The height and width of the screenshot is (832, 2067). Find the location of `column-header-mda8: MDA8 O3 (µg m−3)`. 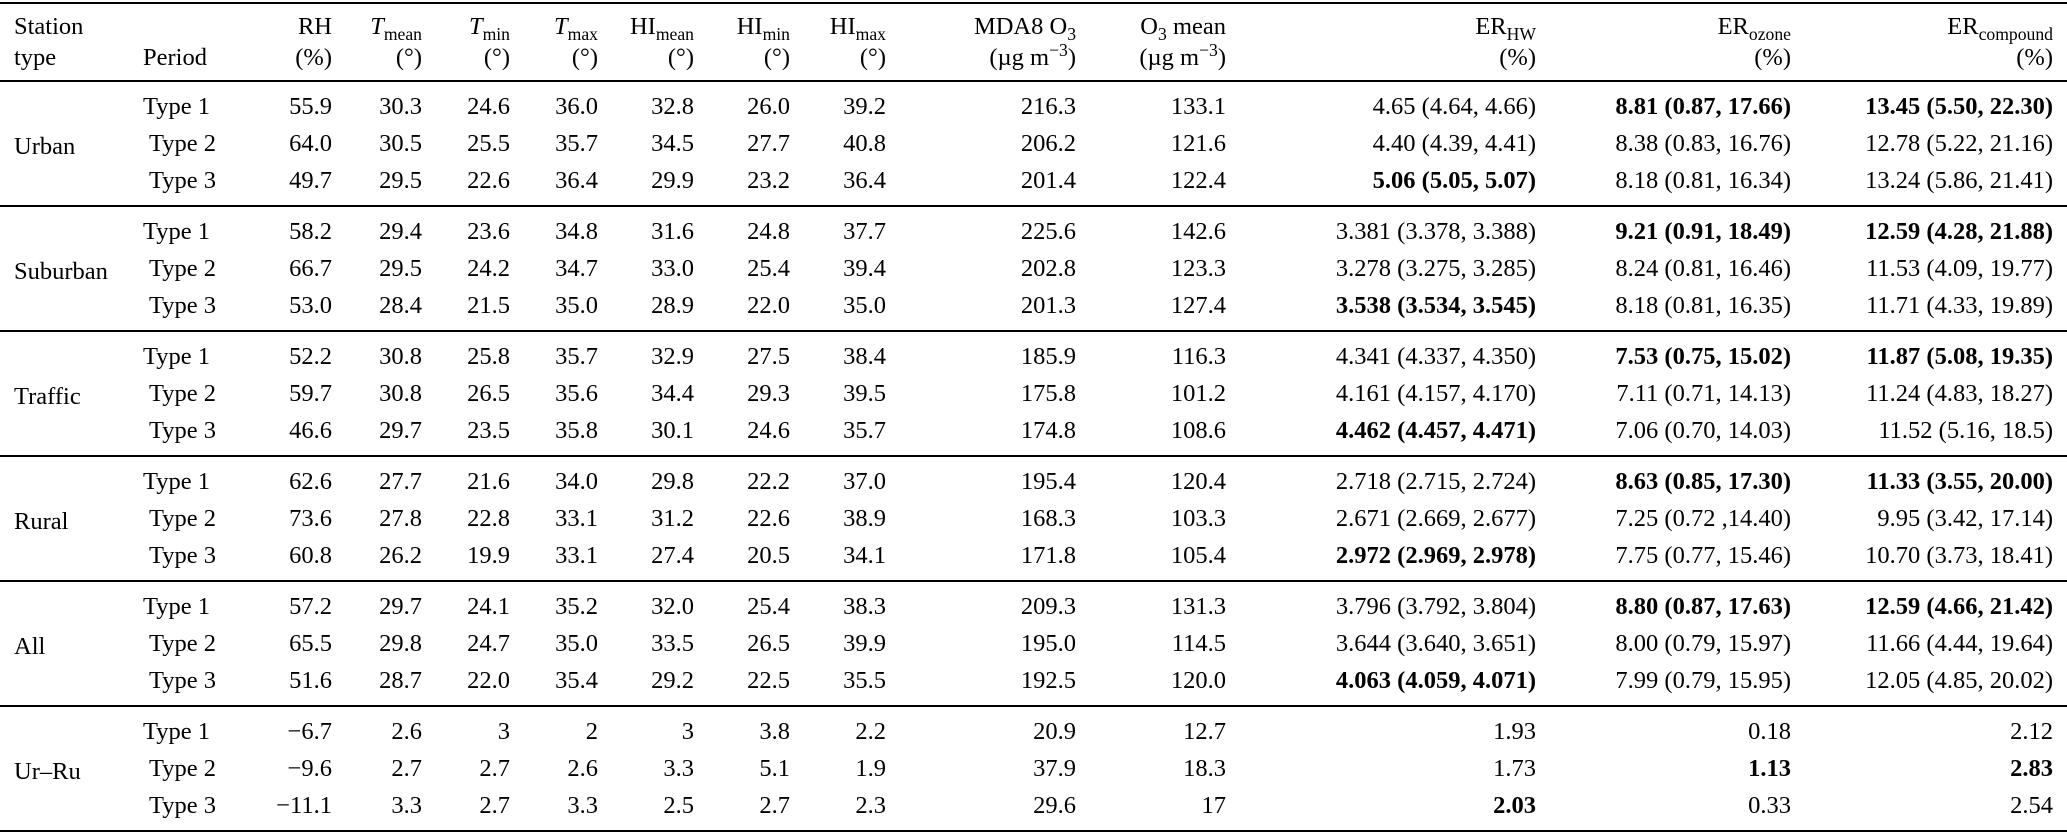

column-header-mda8: MDA8 O3 (µg m−3) is located at coordinates (989, 42).